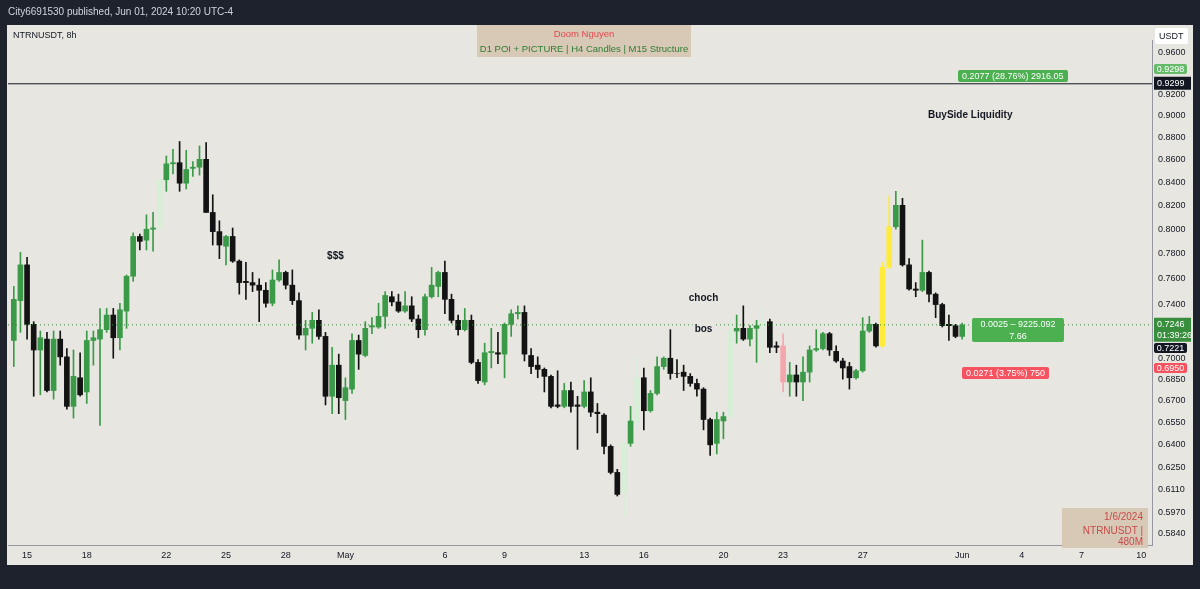 The image size is (1200, 589). I want to click on y-tick-label: 0.7000, so click(1172, 357).